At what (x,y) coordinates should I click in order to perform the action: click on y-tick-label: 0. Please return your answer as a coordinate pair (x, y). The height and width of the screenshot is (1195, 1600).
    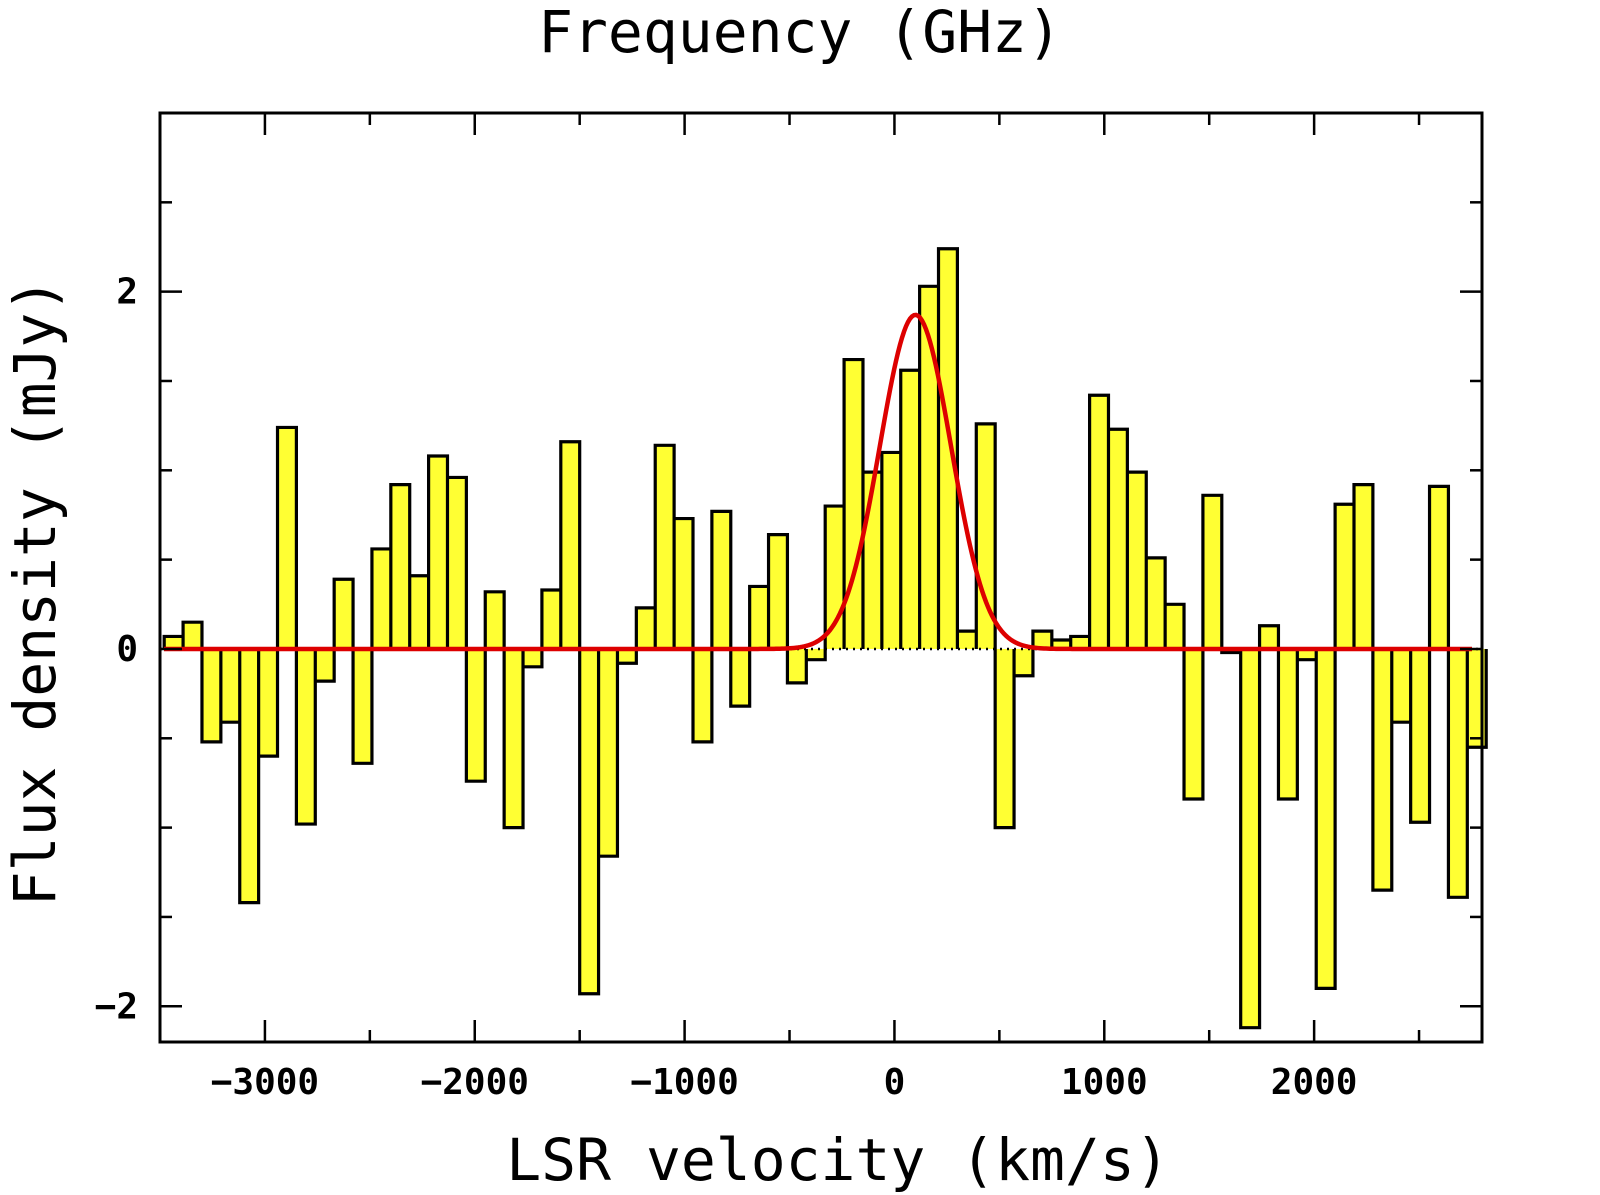
    Looking at the image, I should click on (127, 649).